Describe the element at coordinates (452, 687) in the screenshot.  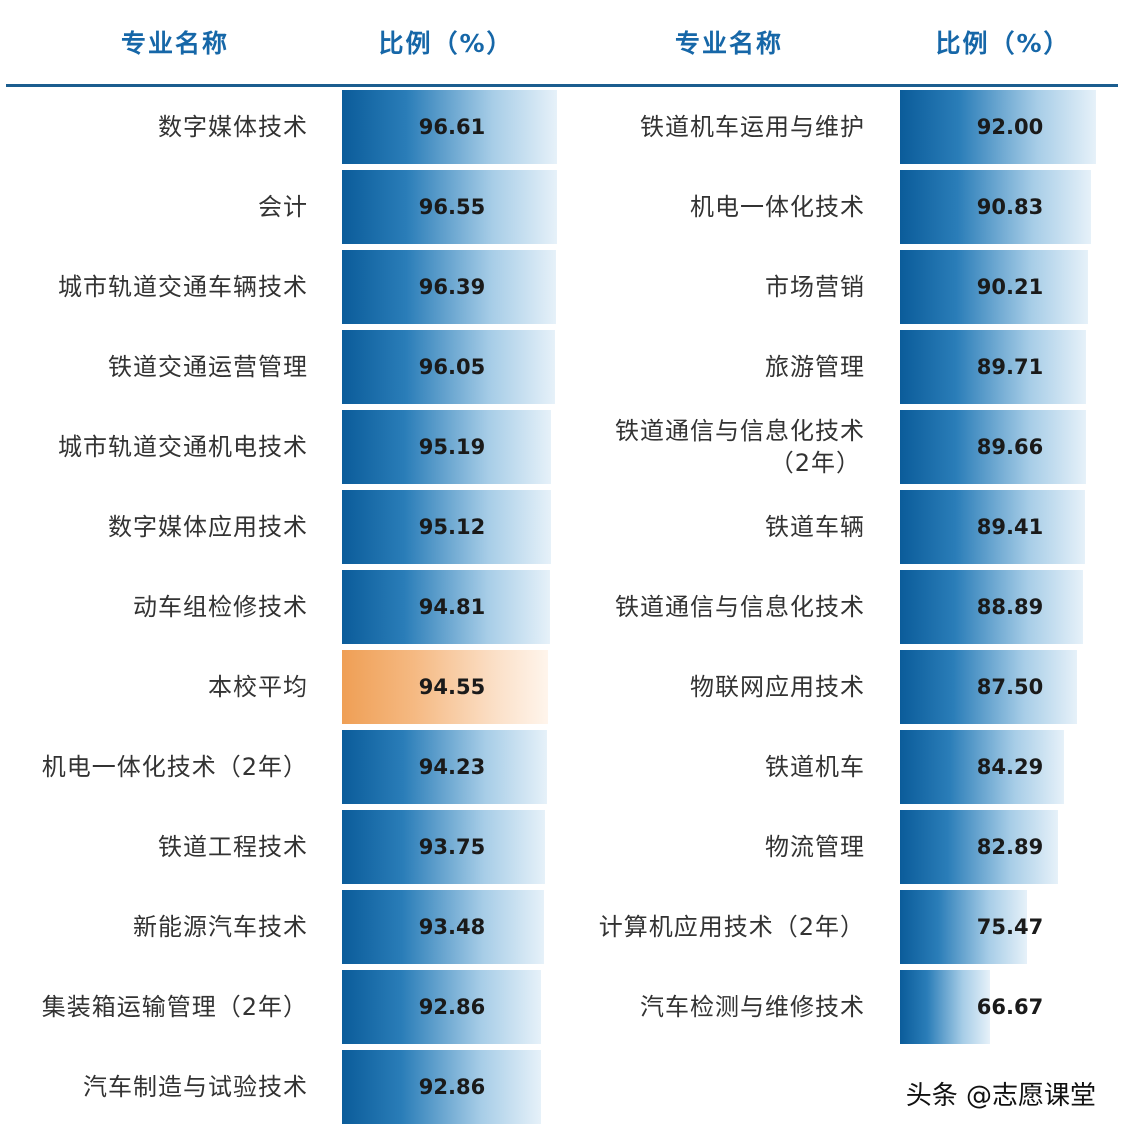
I see `value-label: 94.55` at that location.